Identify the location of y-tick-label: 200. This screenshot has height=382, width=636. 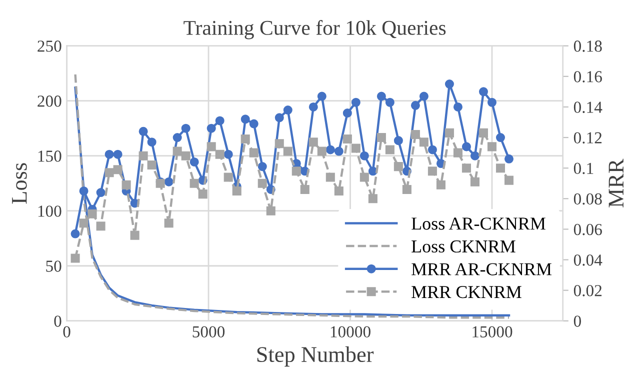
(50, 101).